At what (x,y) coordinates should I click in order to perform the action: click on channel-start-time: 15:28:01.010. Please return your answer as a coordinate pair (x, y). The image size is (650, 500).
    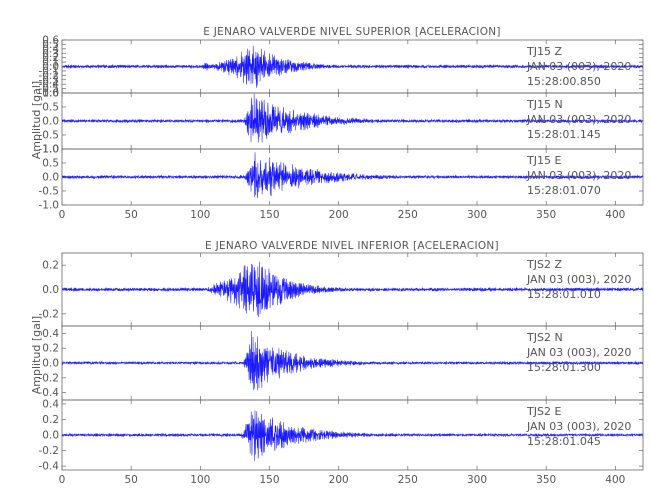
    Looking at the image, I should click on (564, 294).